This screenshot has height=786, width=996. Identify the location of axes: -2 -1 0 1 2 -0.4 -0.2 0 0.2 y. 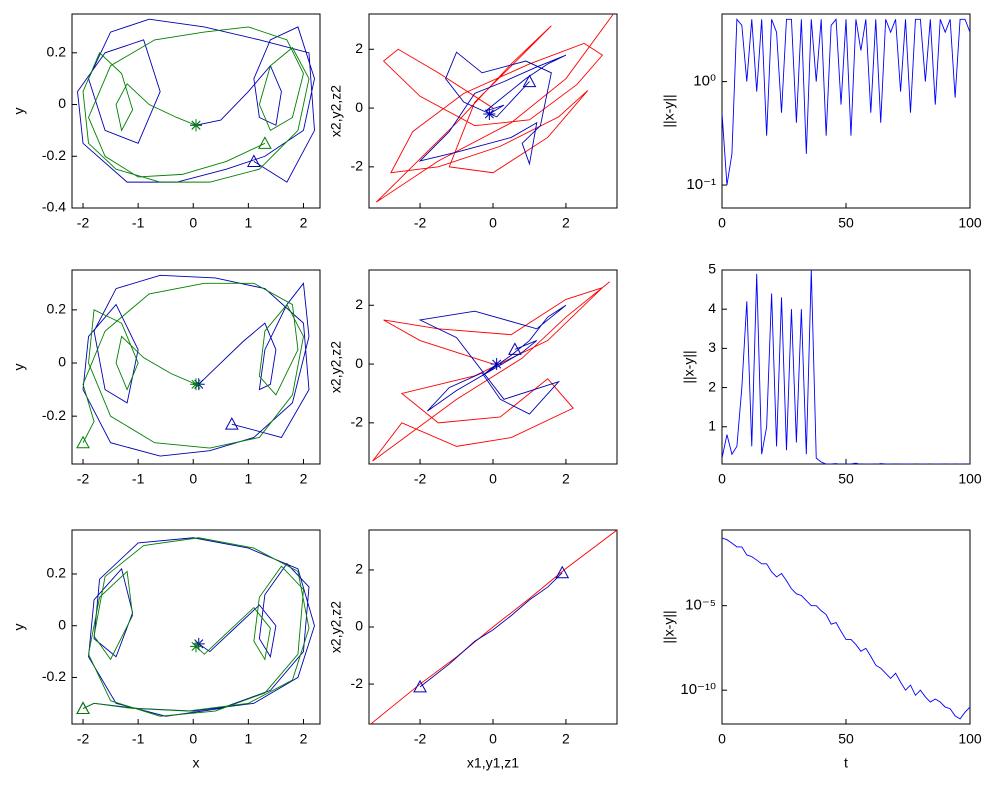
(166, 122).